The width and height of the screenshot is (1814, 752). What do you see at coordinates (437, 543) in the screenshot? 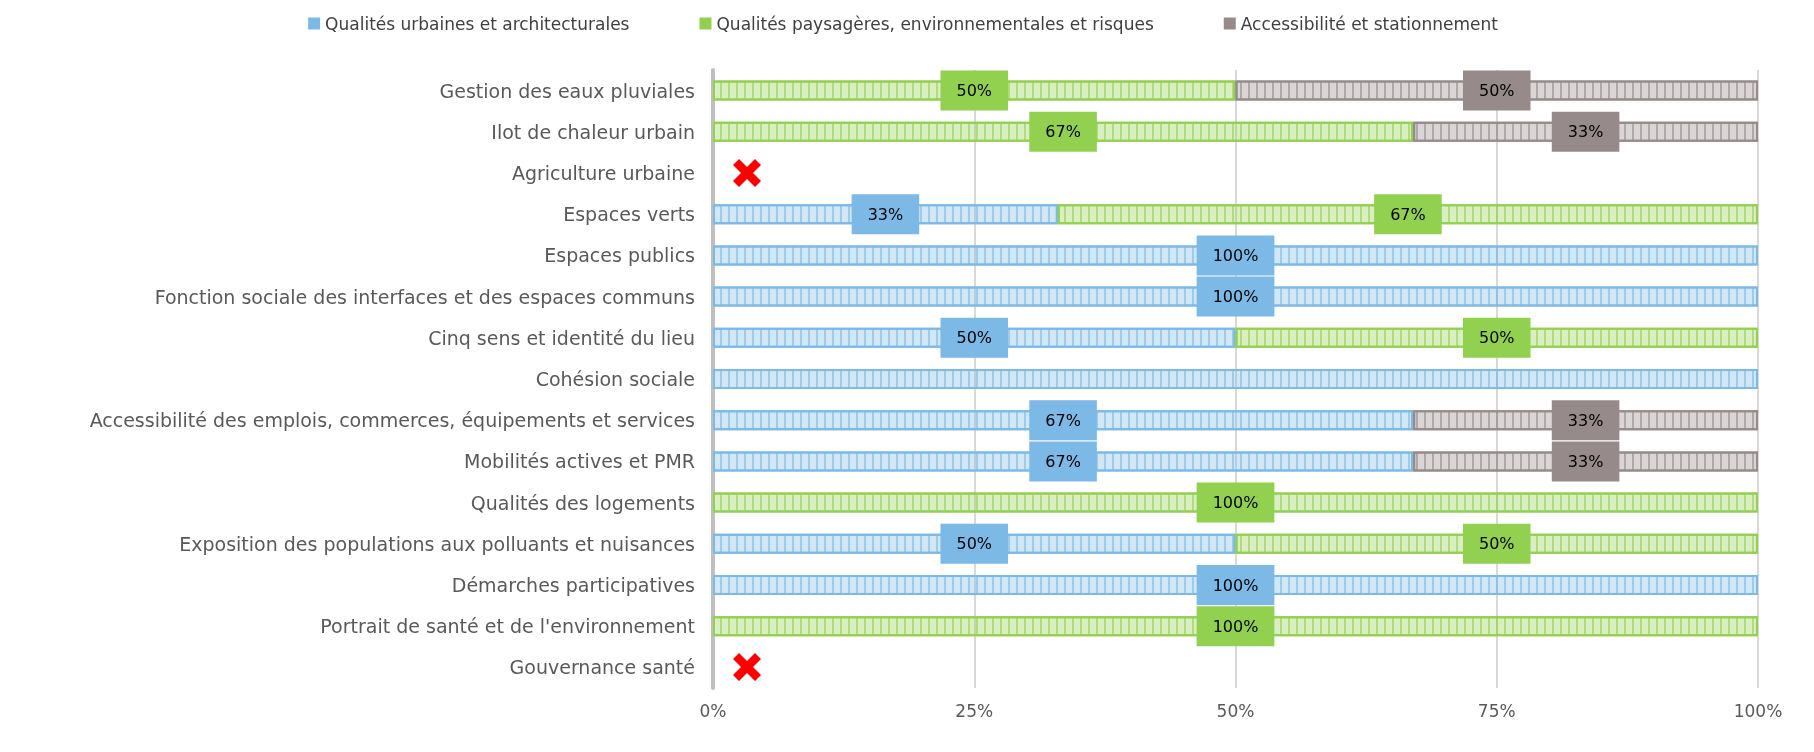
I see `y-tick-label: Exposition des populations aux polluants et nuisances` at bounding box center [437, 543].